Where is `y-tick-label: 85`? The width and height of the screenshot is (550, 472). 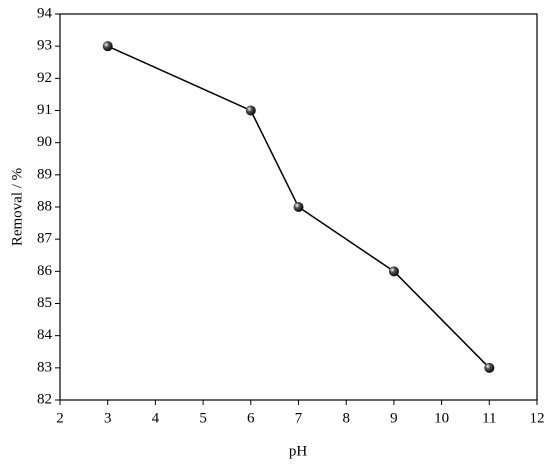
y-tick-label: 85 is located at coordinates (44, 303).